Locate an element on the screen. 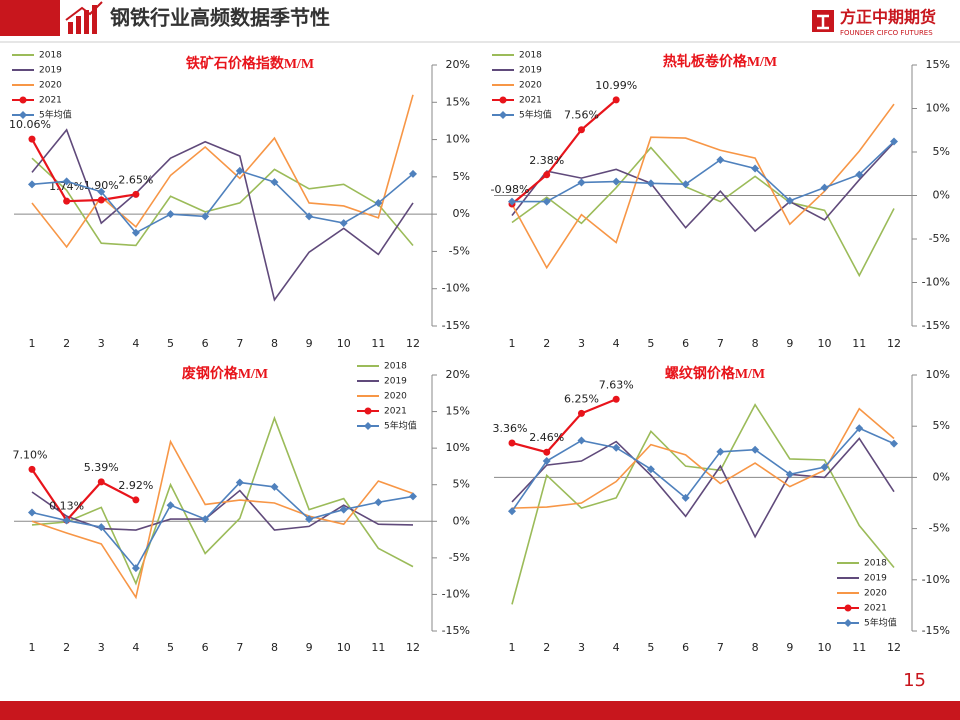 This screenshot has width=960, height=720. logo-glyph is located at coordinates (823, 22).